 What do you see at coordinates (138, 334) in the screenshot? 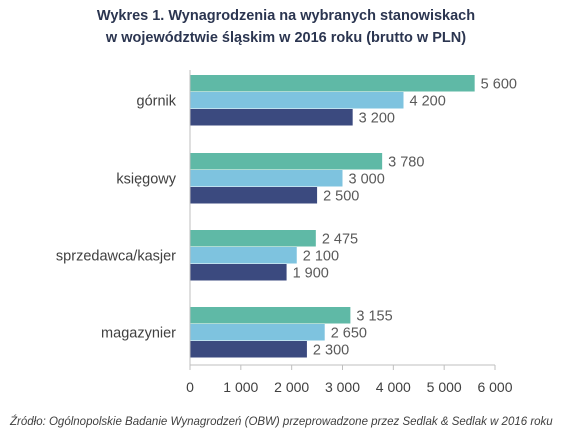
I see `category-label: magazynier` at bounding box center [138, 334].